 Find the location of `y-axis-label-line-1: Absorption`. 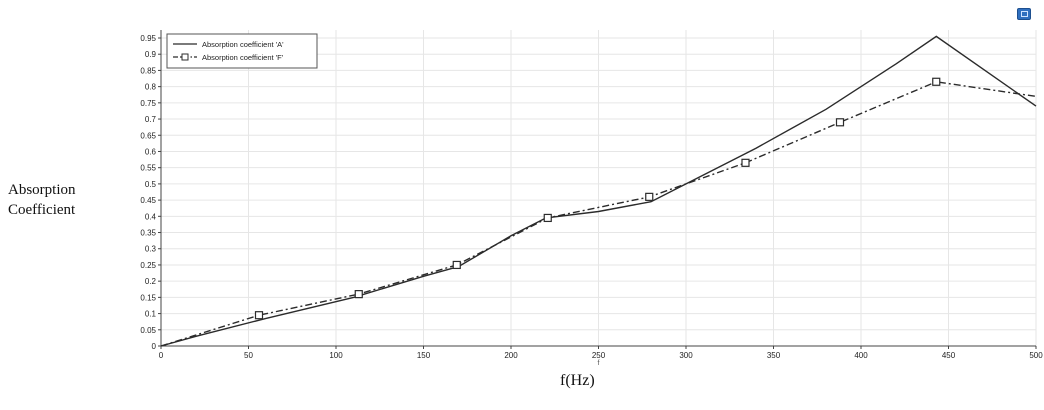

y-axis-label-line-1: Absorption is located at coordinates (42, 190).